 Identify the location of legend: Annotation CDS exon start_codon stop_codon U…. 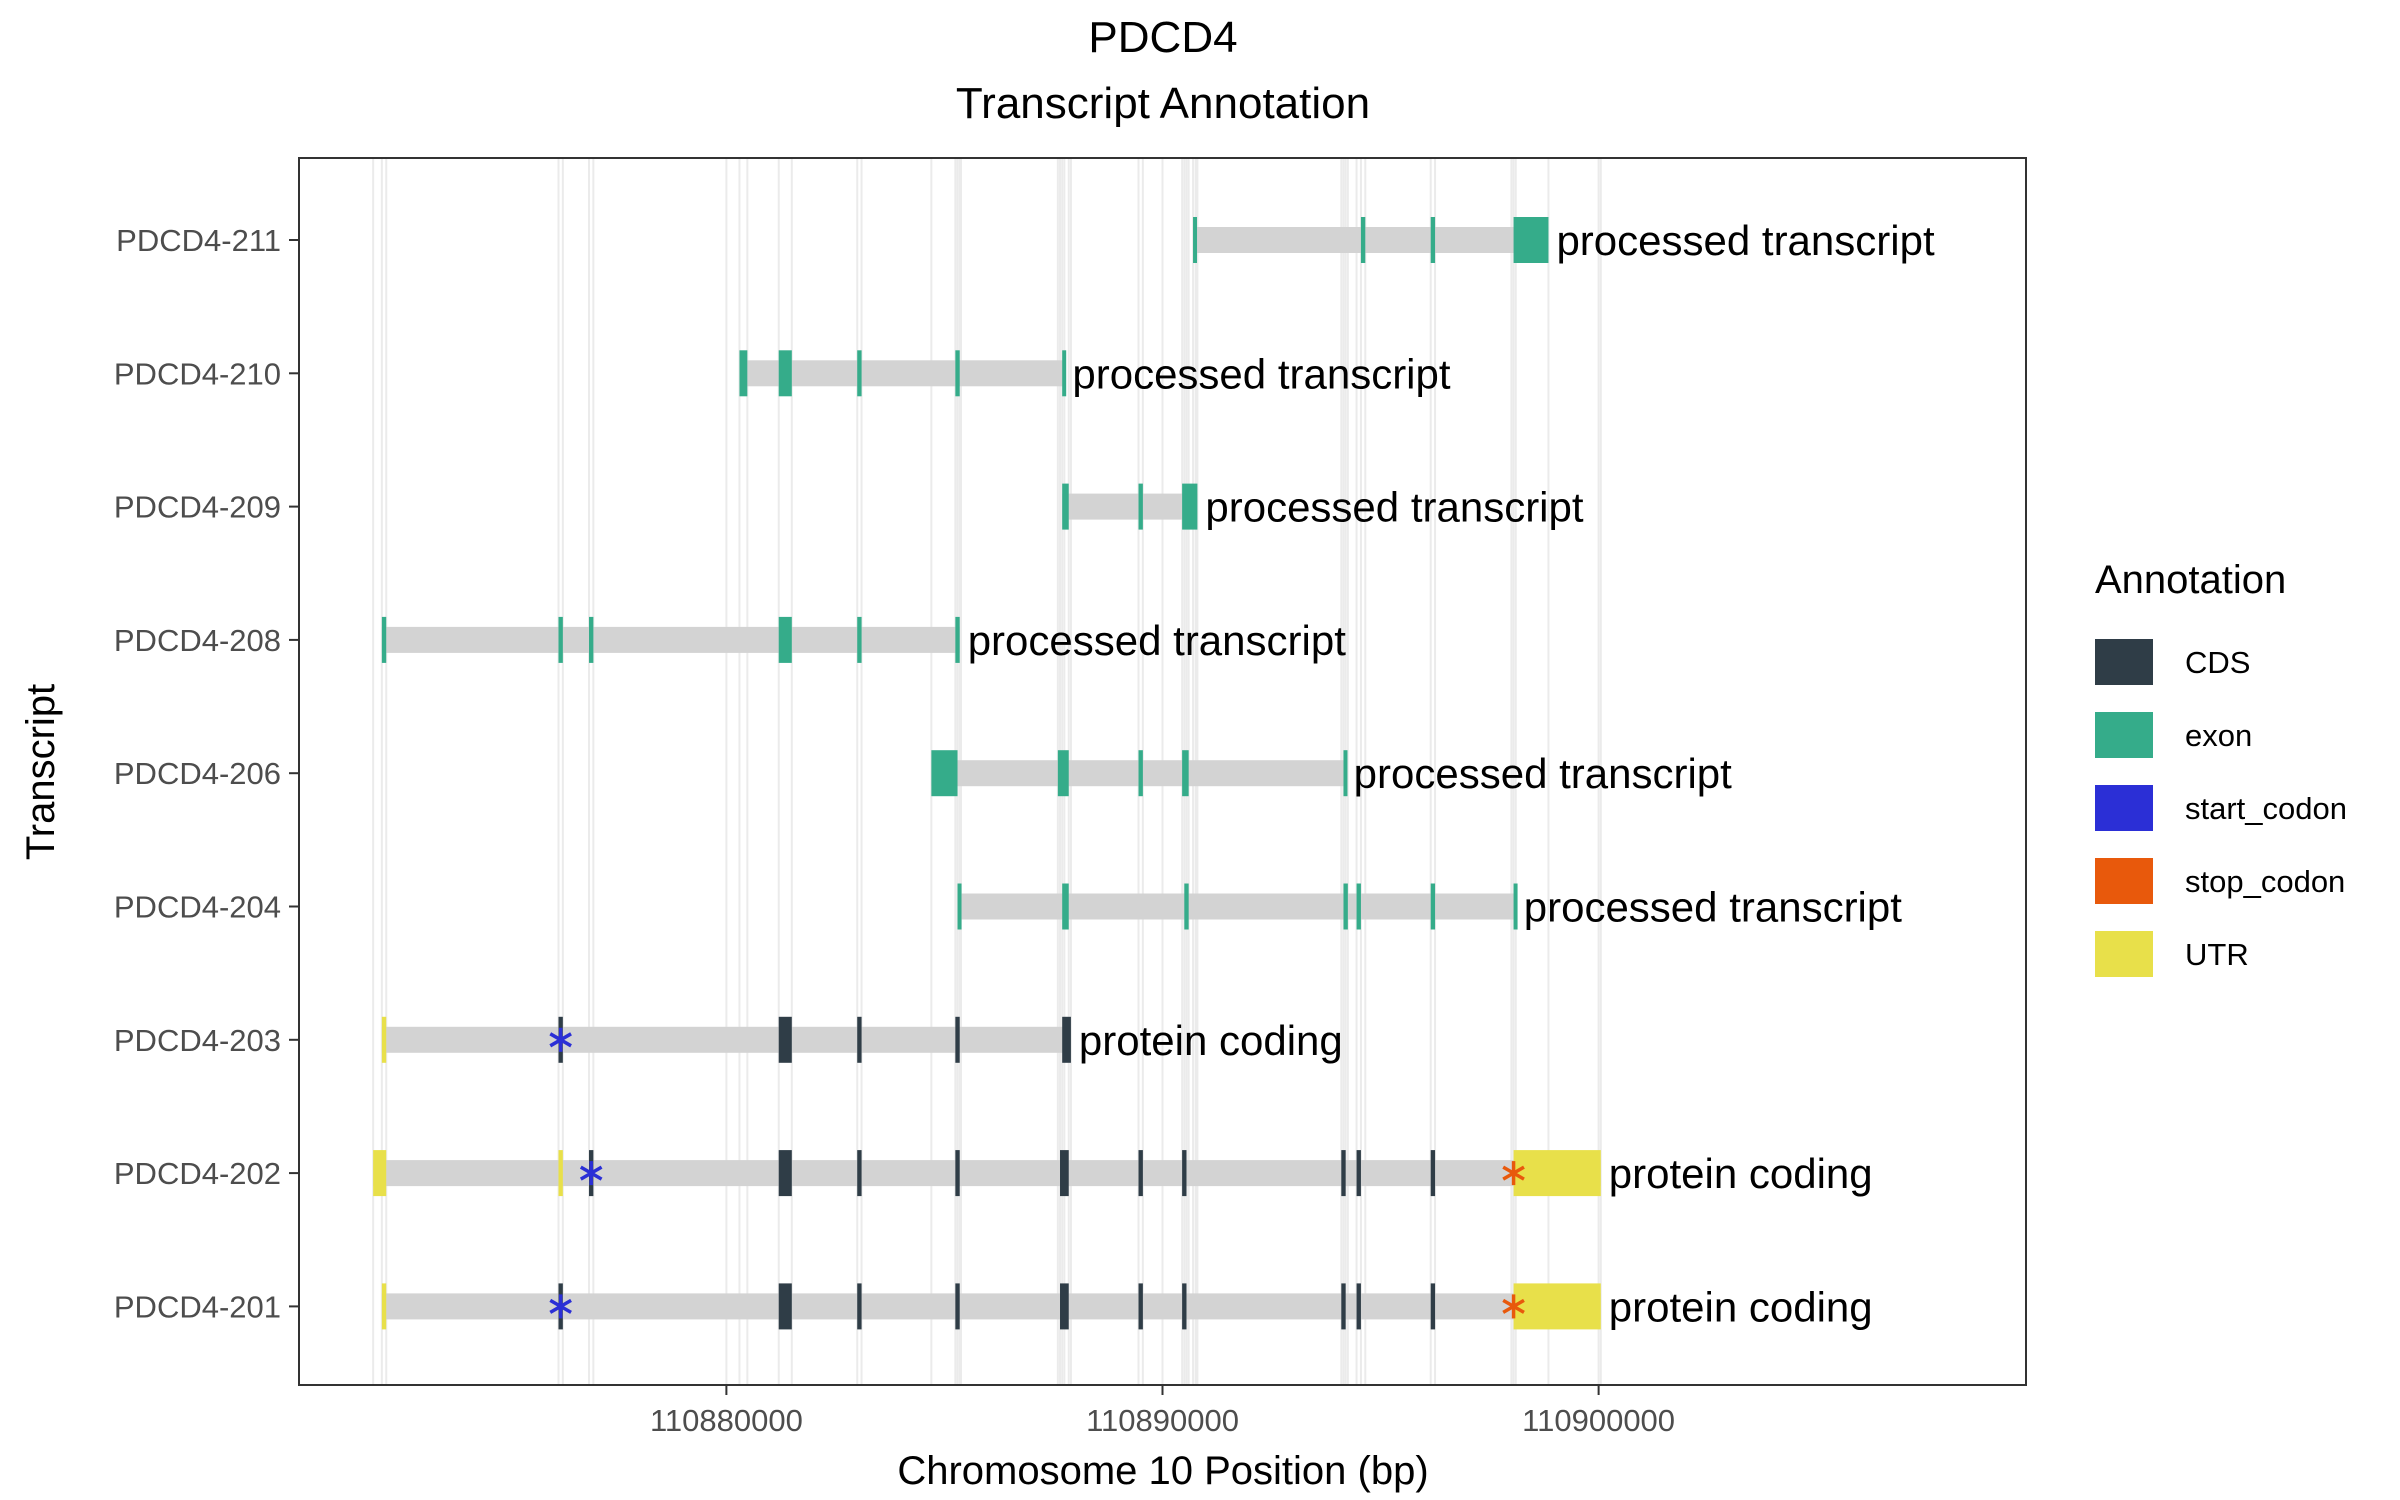
(2221, 767).